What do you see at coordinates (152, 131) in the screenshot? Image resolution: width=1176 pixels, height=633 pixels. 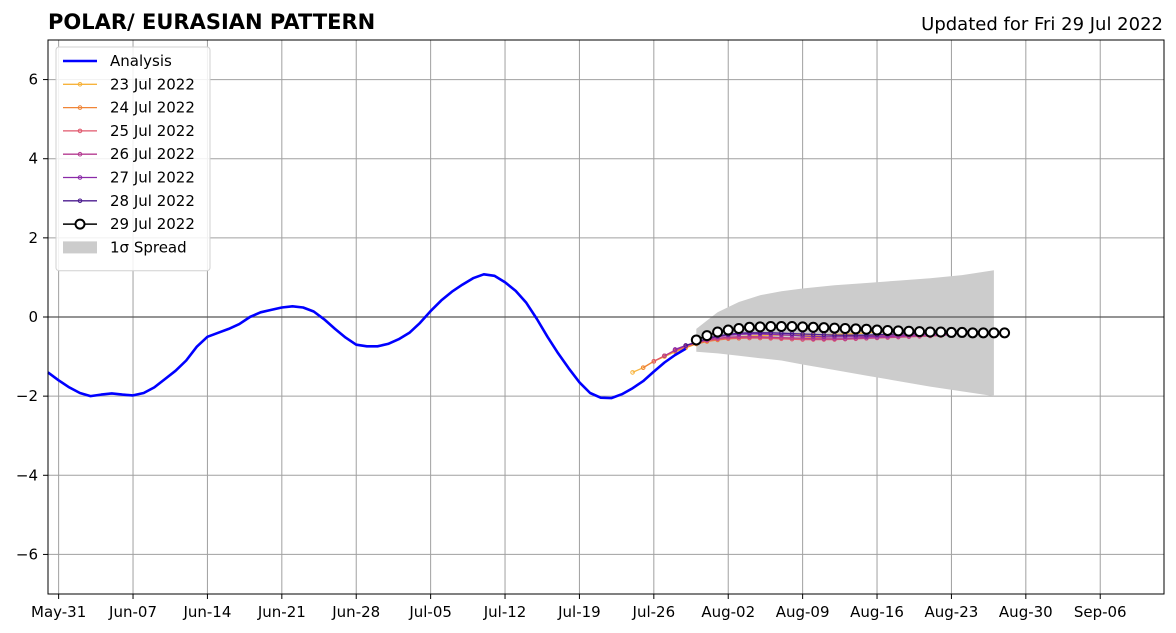 I see `legend-label: 25 Jul 2022` at bounding box center [152, 131].